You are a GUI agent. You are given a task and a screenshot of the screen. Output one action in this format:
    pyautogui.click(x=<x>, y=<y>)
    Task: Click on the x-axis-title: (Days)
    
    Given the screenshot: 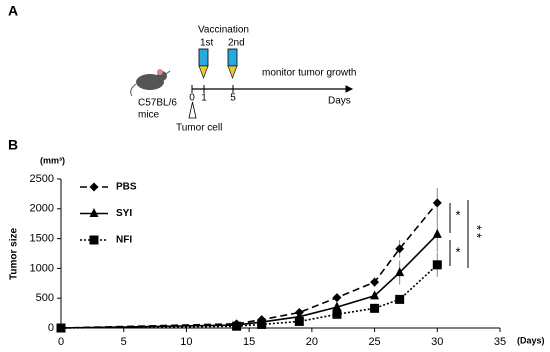 What is the action you would take?
    pyautogui.click(x=531, y=340)
    